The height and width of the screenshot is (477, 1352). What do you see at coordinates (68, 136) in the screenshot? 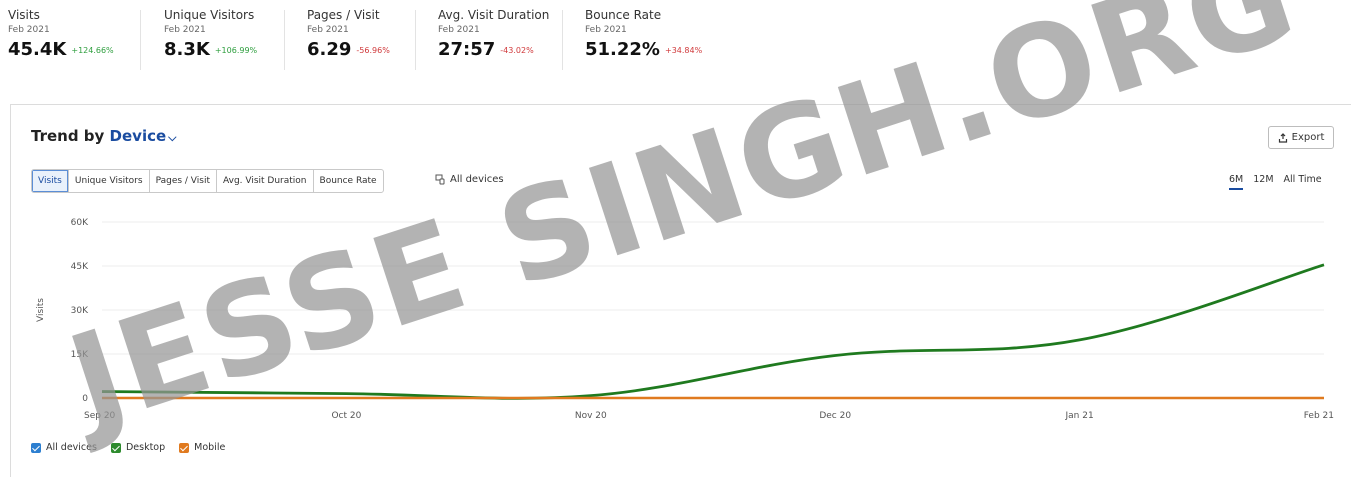
I see `card-title-prefix: Trend by` at bounding box center [68, 136].